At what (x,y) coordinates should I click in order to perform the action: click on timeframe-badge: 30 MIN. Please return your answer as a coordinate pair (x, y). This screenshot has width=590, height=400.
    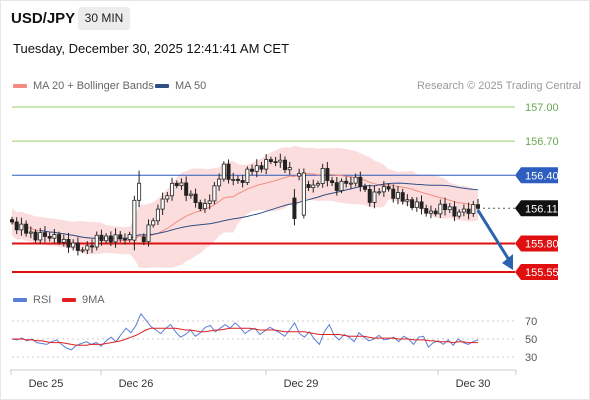
    Looking at the image, I should click on (104, 18).